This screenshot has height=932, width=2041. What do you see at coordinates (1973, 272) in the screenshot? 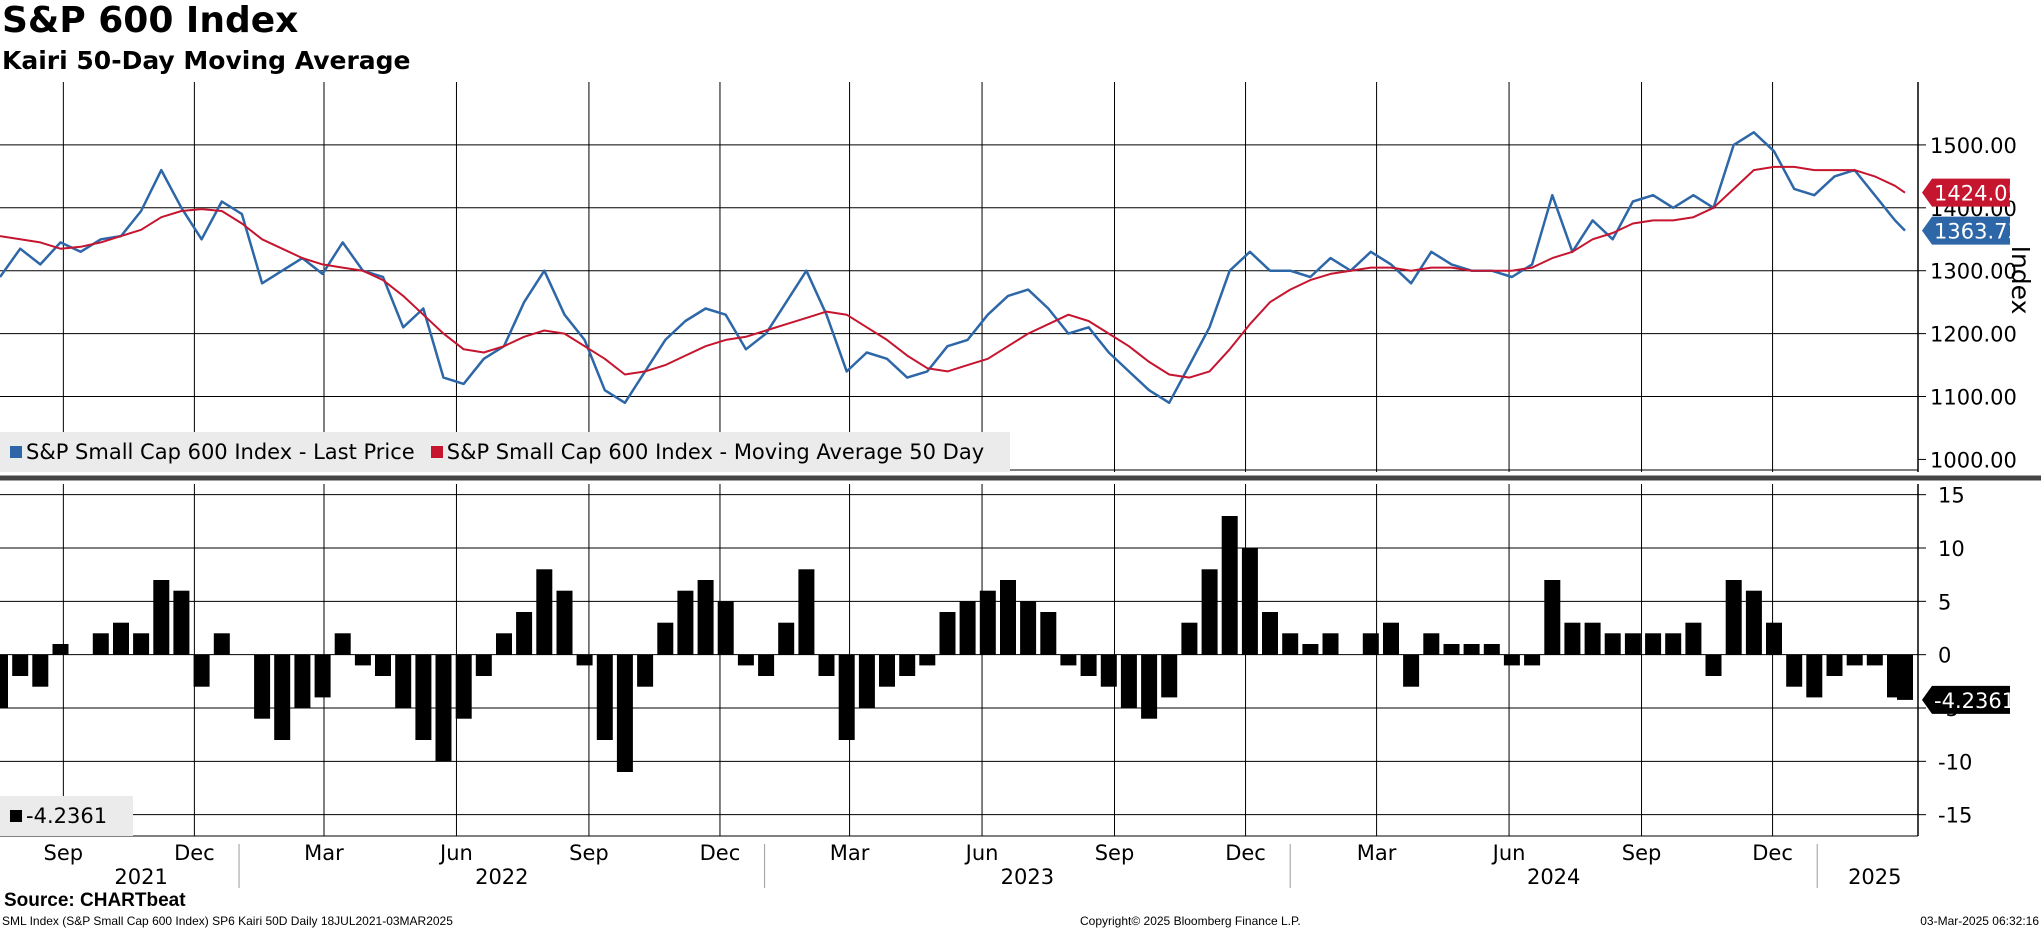
I see `upper-ytick-label: 1300.00` at bounding box center [1973, 272].